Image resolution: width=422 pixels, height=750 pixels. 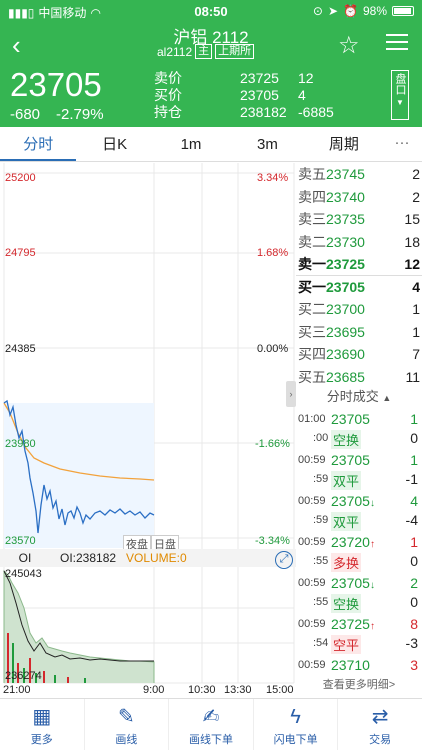 I want to click on ask-row-3: 卖三 23735 15, so click(x=359, y=219).